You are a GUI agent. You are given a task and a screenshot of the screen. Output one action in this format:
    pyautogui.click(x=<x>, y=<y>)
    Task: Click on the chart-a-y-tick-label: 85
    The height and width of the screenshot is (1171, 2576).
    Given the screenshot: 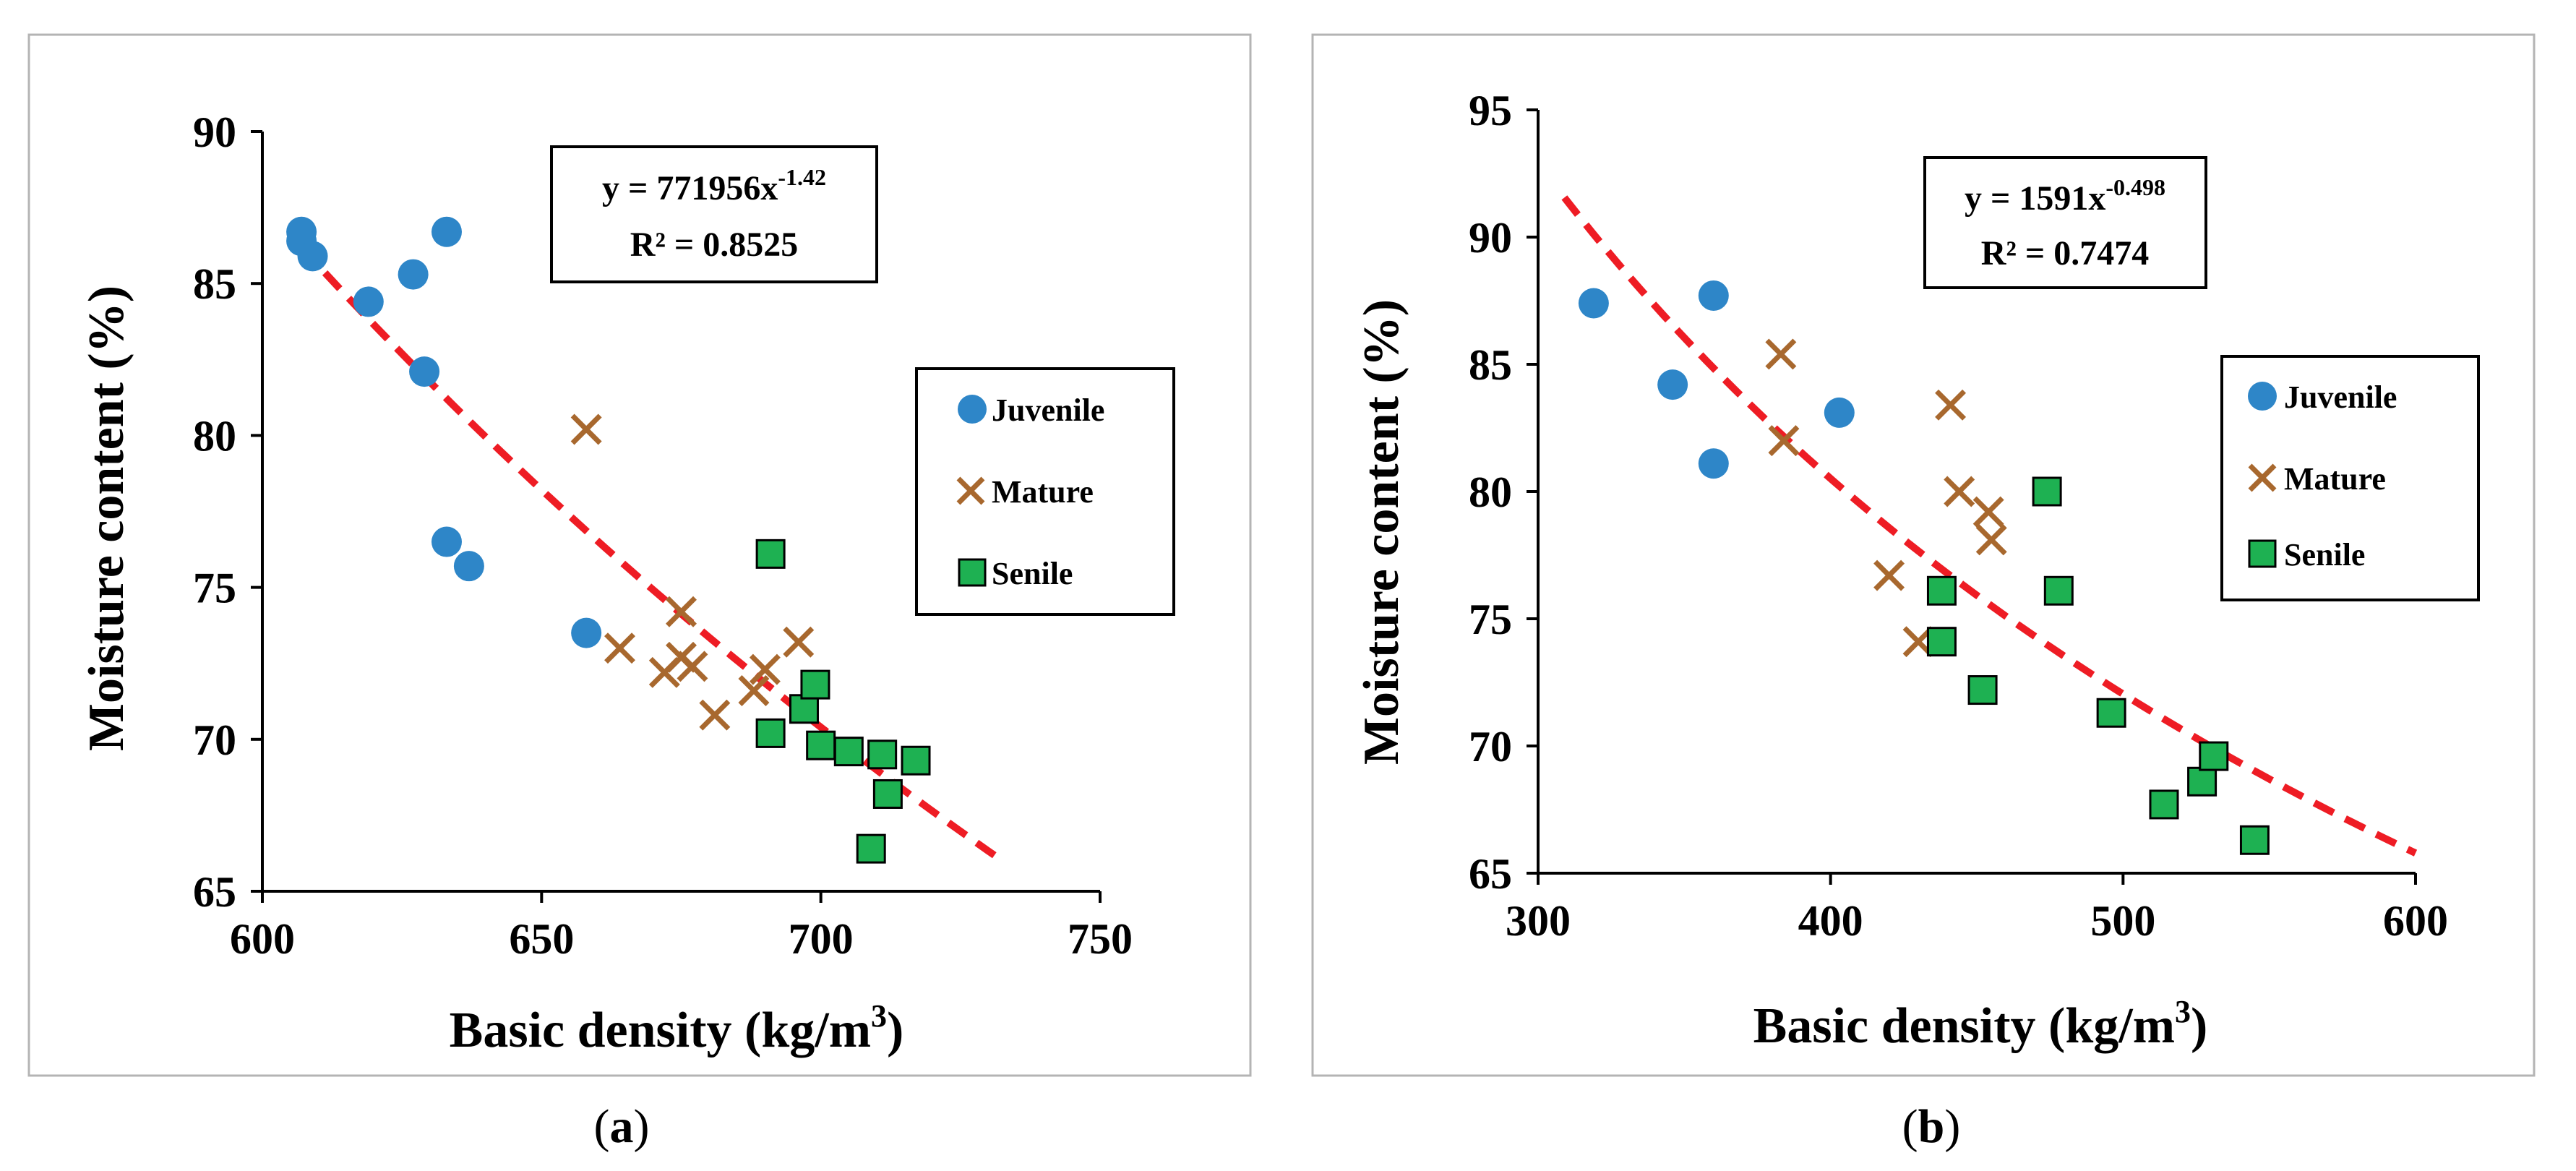 What is the action you would take?
    pyautogui.click(x=215, y=284)
    